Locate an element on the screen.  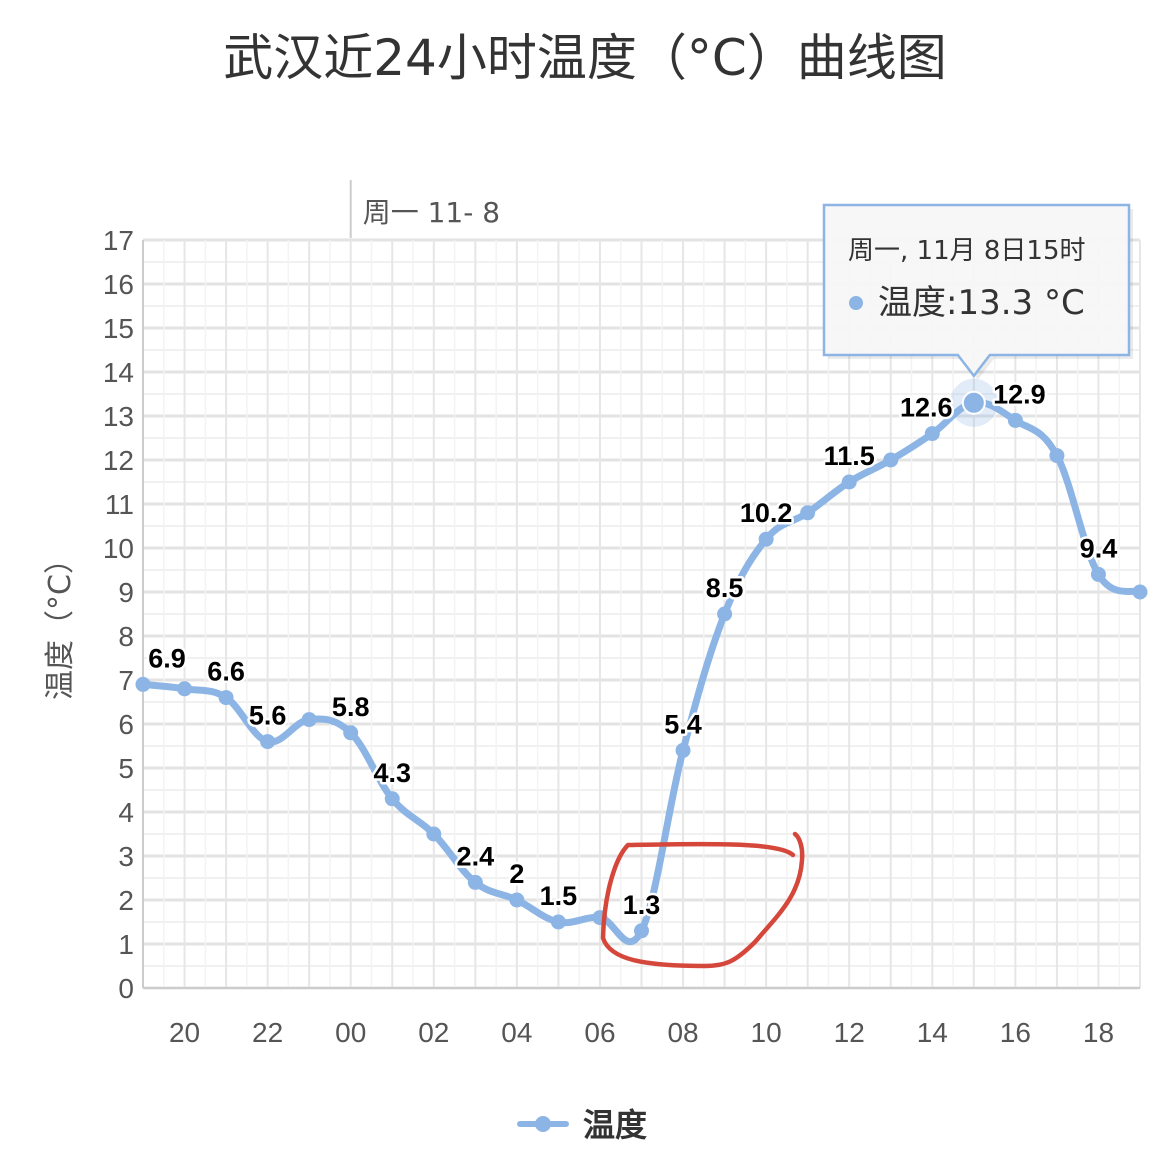
x-tick-label: 12 is located at coordinates (849, 1032).